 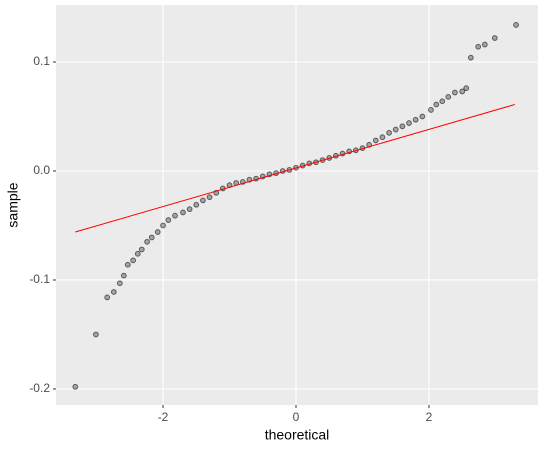 I want to click on x-axis-title: theoretical, so click(x=297, y=435).